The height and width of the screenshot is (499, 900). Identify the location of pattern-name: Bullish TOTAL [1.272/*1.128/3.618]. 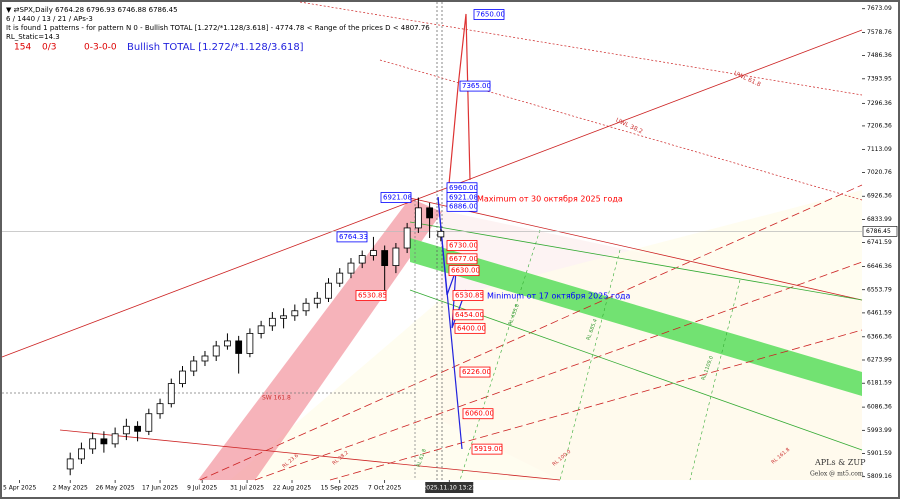
(215, 47).